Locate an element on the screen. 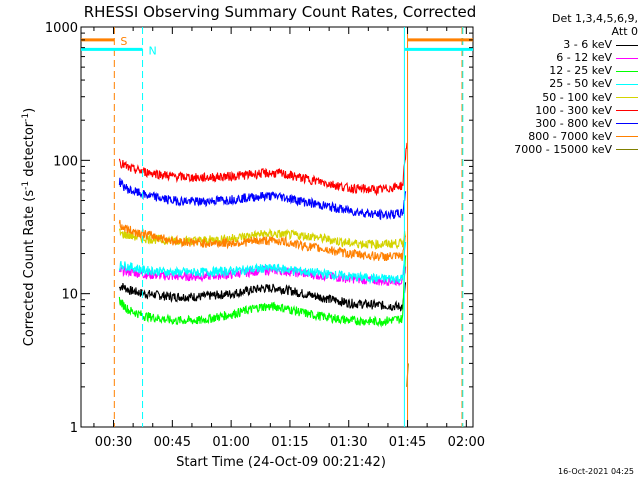 This screenshot has width=640, height=480. legend-item: 800 - 7000 keV is located at coordinates (558, 136).